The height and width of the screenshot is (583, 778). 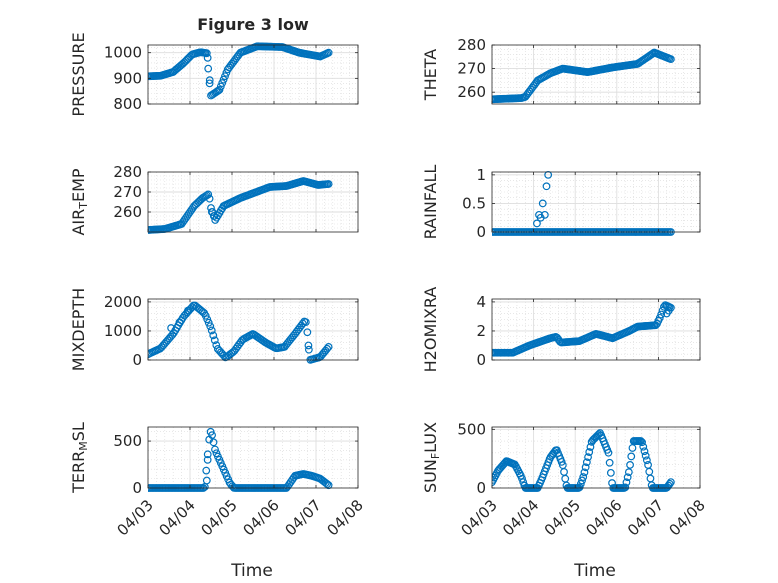 What do you see at coordinates (471, 429) in the screenshot?
I see `y-tick-label: 500` at bounding box center [471, 429].